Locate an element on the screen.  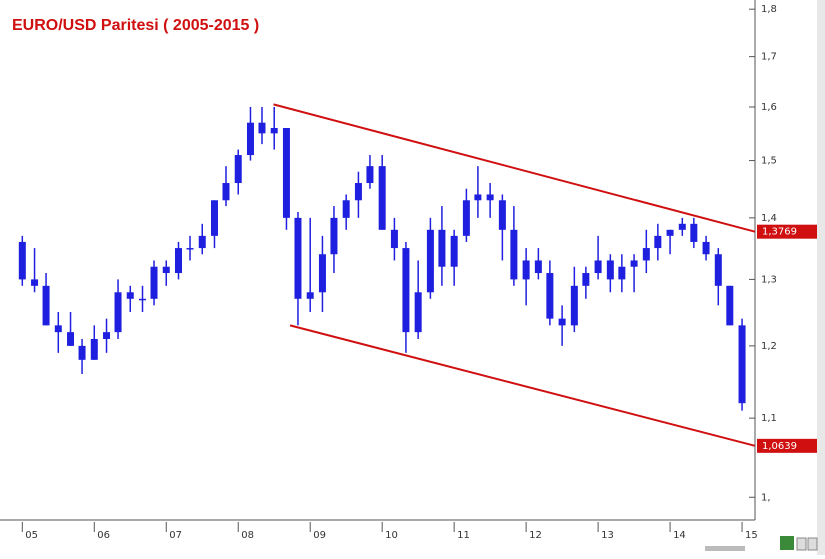
trend-label: 1,0639 is located at coordinates (779, 446).